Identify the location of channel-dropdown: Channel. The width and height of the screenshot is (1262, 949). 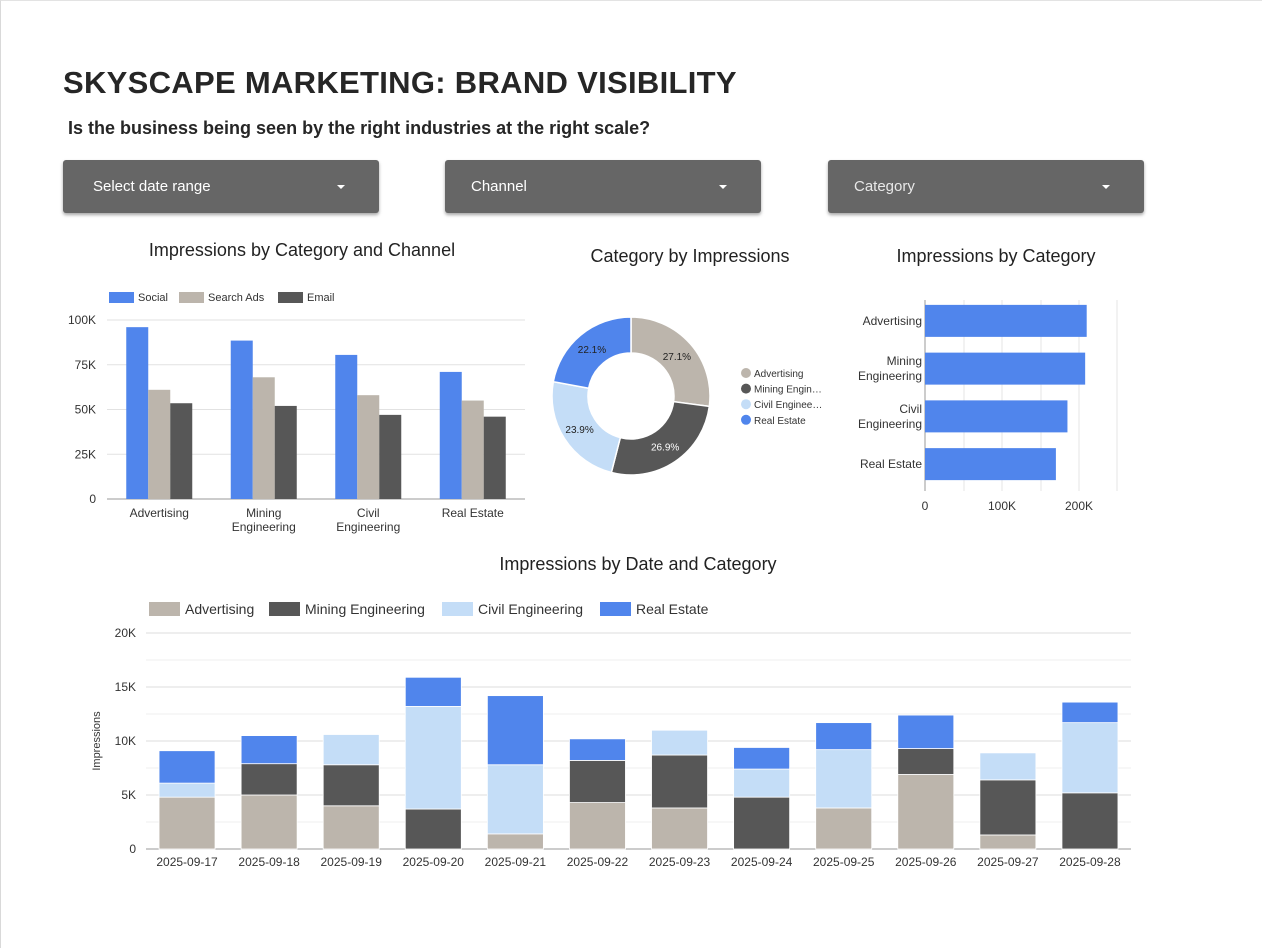
(603, 186).